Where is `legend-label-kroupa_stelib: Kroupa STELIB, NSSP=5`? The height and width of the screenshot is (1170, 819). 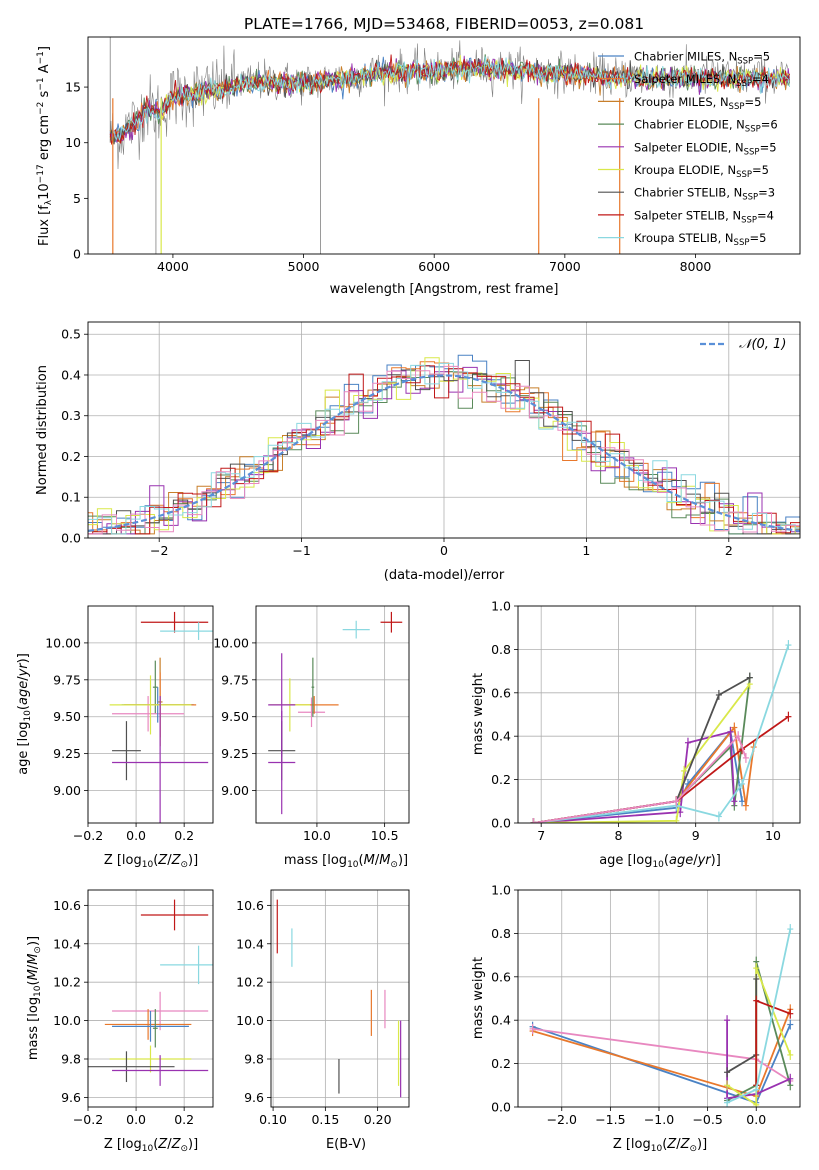 legend-label-kroupa_stelib: Kroupa STELIB, NSSP=5 is located at coordinates (700, 239).